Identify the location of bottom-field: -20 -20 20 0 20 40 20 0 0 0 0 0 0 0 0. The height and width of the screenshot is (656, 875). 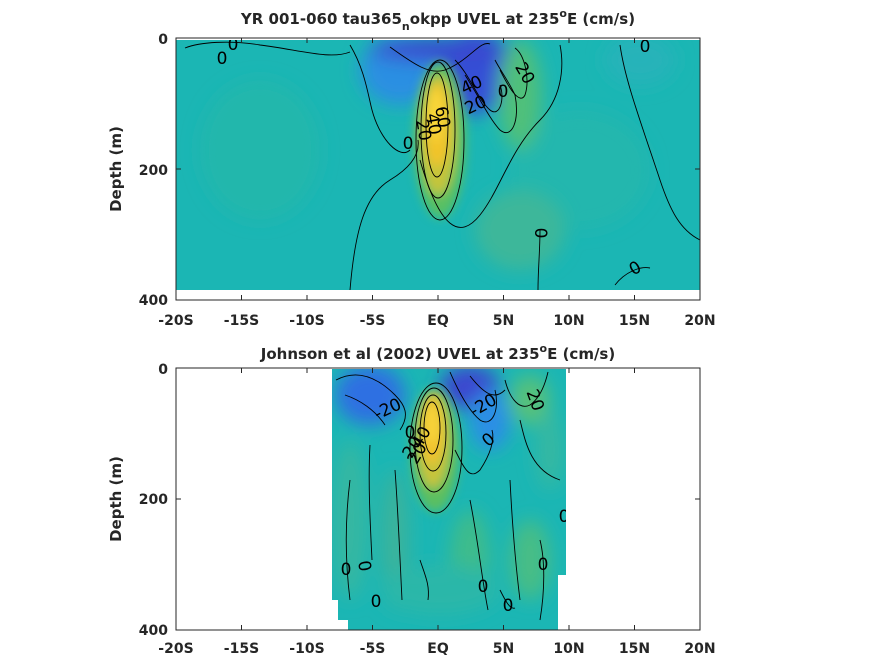
(451, 499).